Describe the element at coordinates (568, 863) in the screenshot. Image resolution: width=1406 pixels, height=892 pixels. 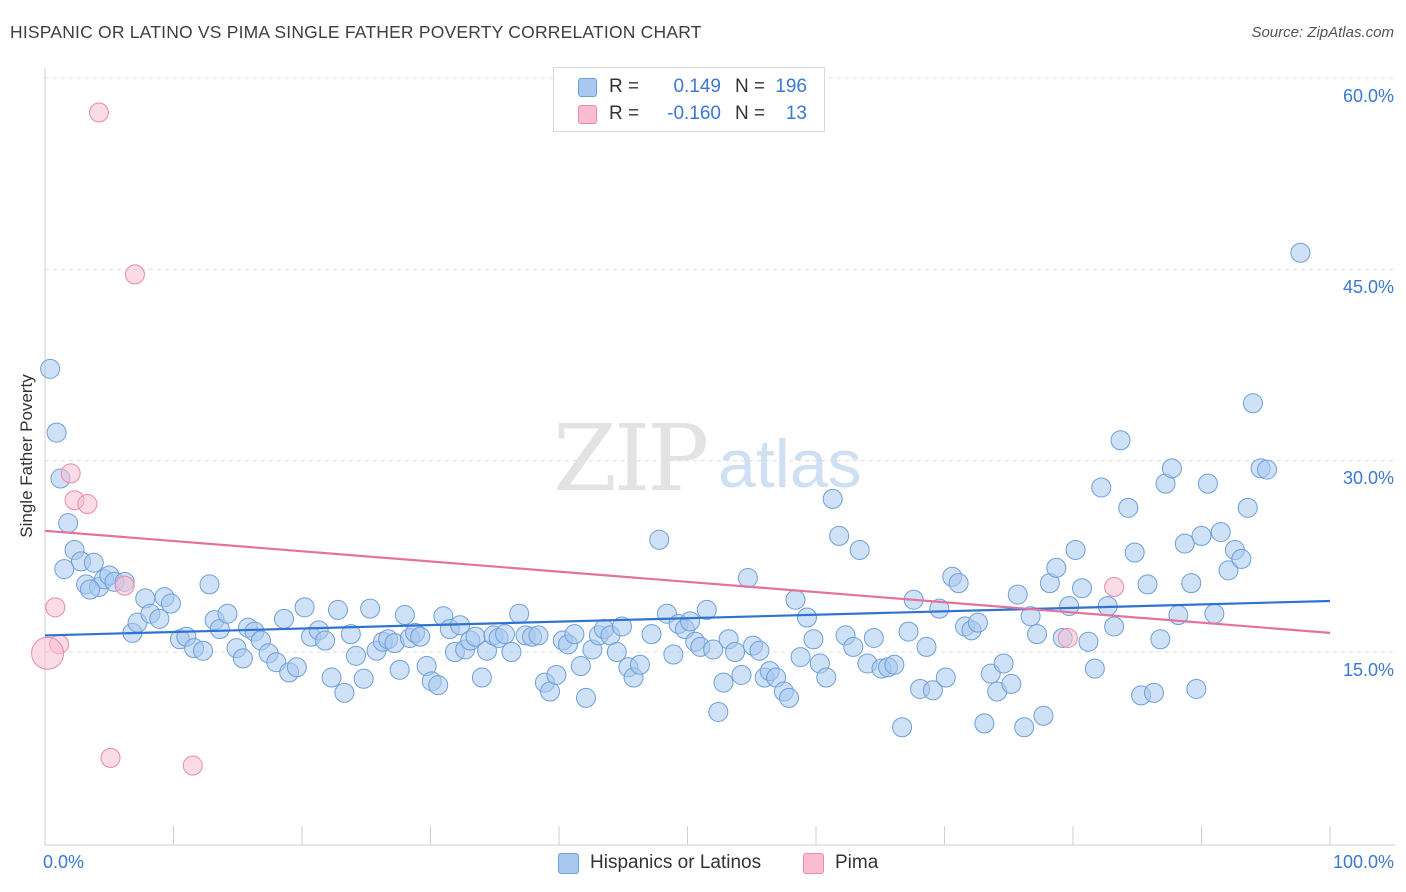
I see `legend-swatch-hispanic` at that location.